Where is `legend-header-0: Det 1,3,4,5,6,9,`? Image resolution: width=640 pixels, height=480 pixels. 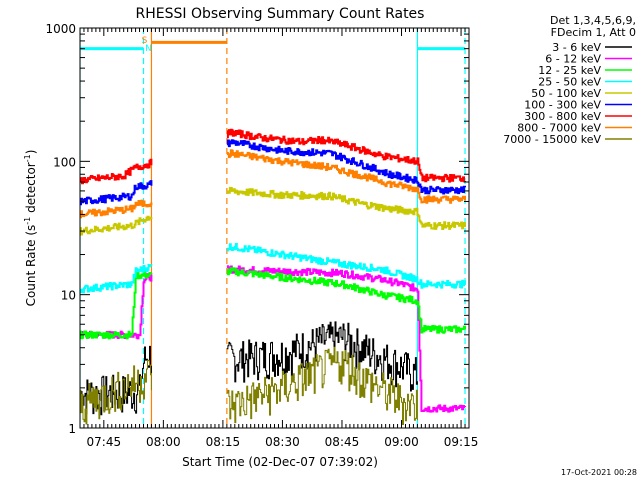 legend-header-0: Det 1,3,4,5,6,9, is located at coordinates (593, 20).